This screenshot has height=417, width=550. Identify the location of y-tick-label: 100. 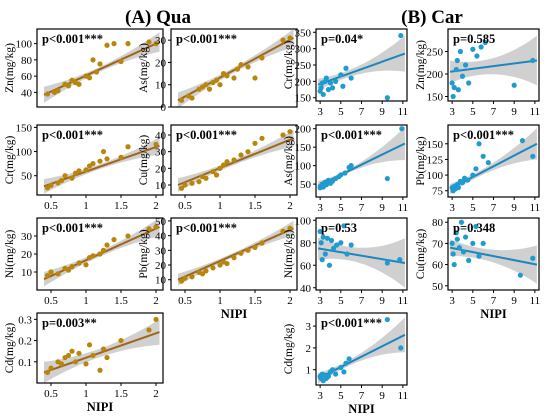
(303, 167).